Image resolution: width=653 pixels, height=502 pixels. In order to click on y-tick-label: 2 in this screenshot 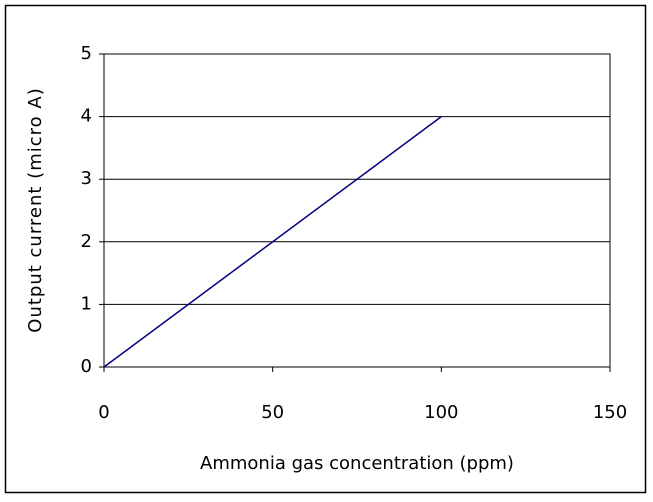, I will do `click(86, 241)`.